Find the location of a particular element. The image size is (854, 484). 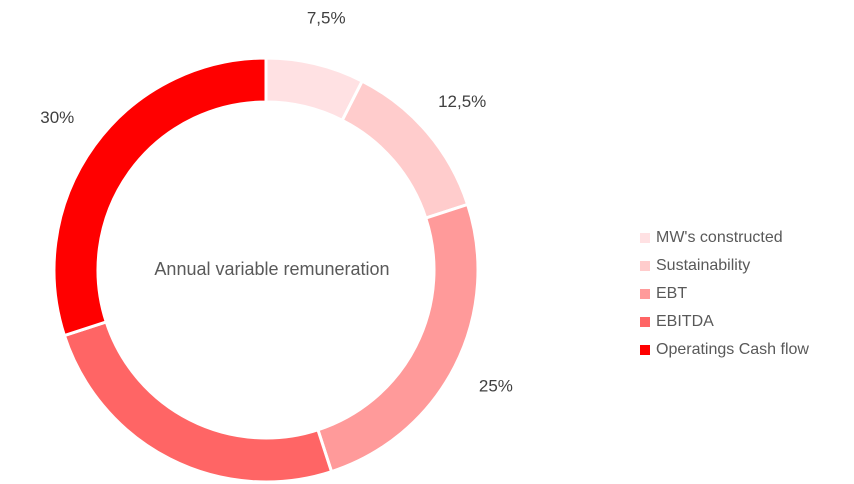

legend-text: EBT is located at coordinates (671, 293).